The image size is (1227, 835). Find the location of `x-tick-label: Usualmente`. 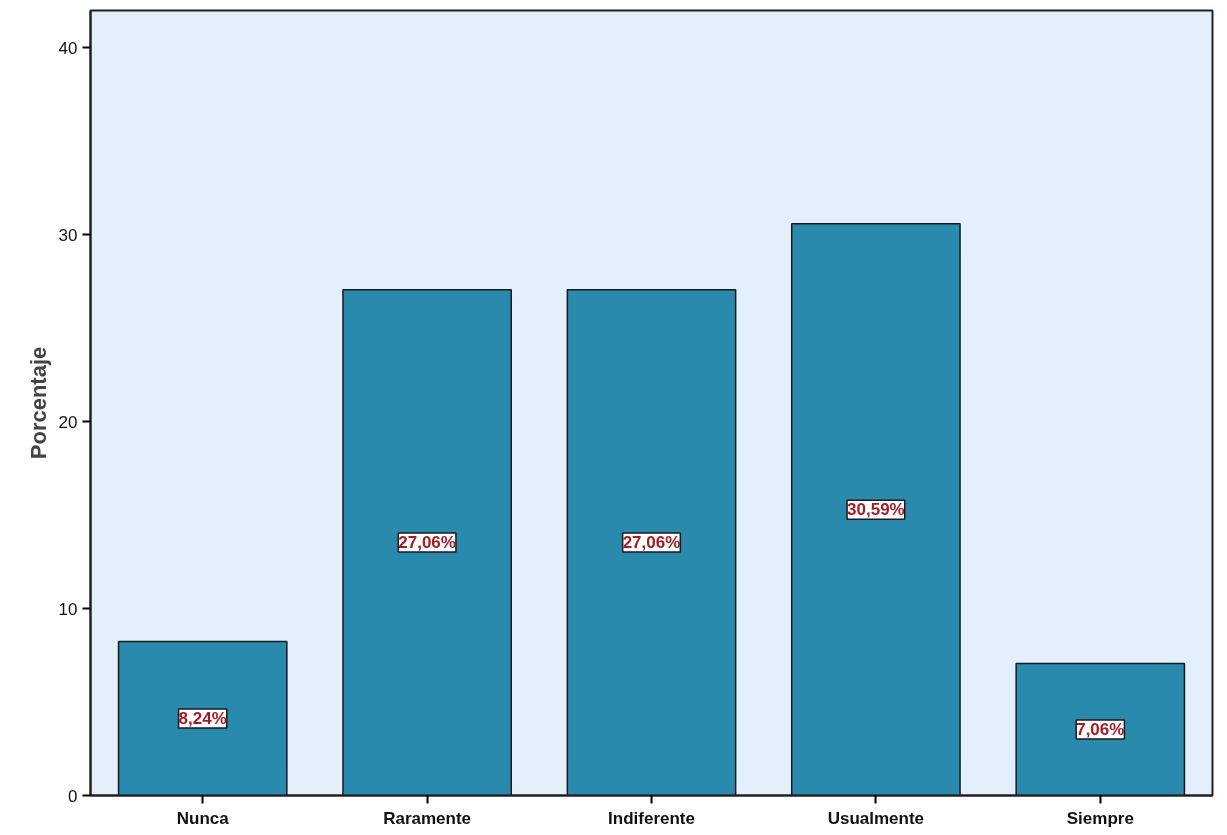

x-tick-label: Usualmente is located at coordinates (876, 818).